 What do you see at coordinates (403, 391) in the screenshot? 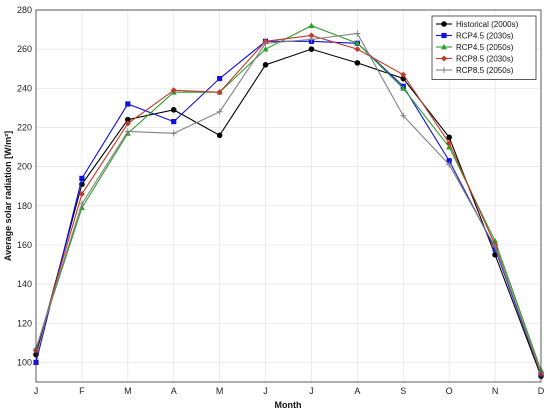
I see `x-tick-label: S` at bounding box center [403, 391].